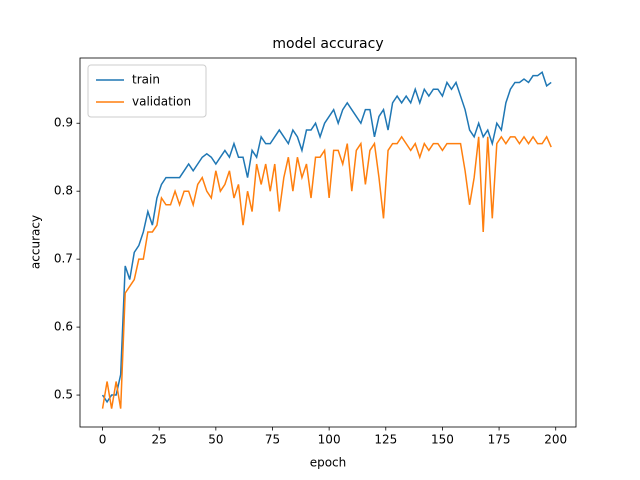 The width and height of the screenshot is (640, 480). I want to click on x-tick-label: 100, so click(329, 440).